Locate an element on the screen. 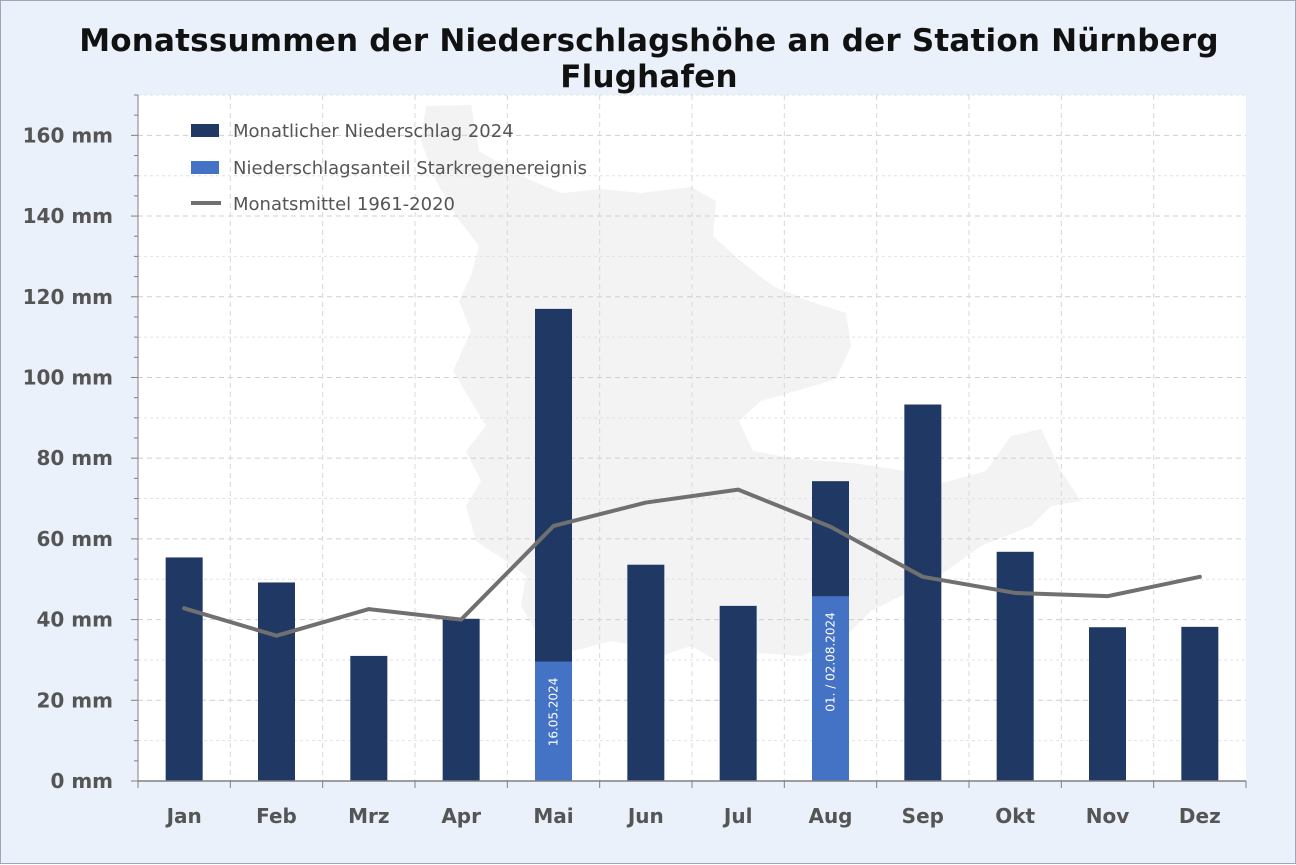 The width and height of the screenshot is (1296, 865). x-tick-label: Mrz is located at coordinates (368, 816).